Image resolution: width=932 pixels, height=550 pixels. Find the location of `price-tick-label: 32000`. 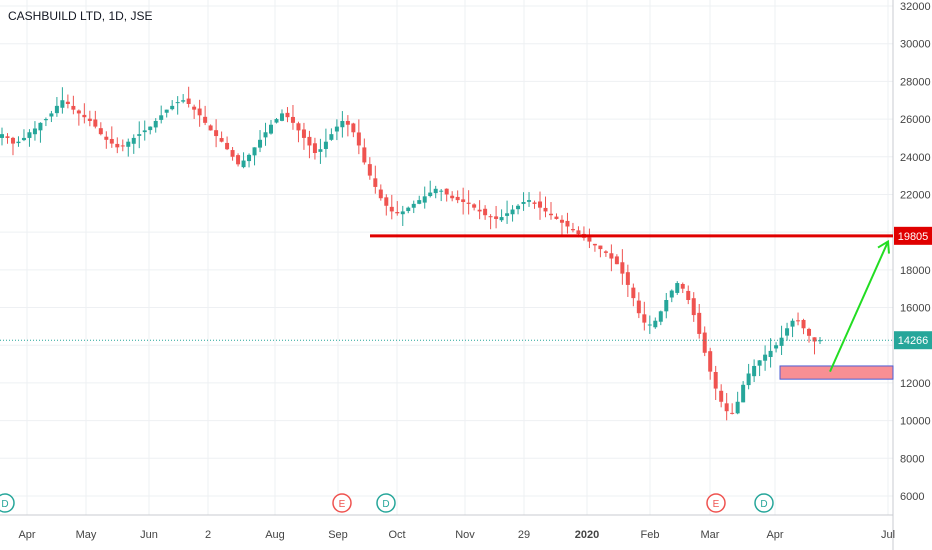

price-tick-label: 32000 is located at coordinates (915, 7).